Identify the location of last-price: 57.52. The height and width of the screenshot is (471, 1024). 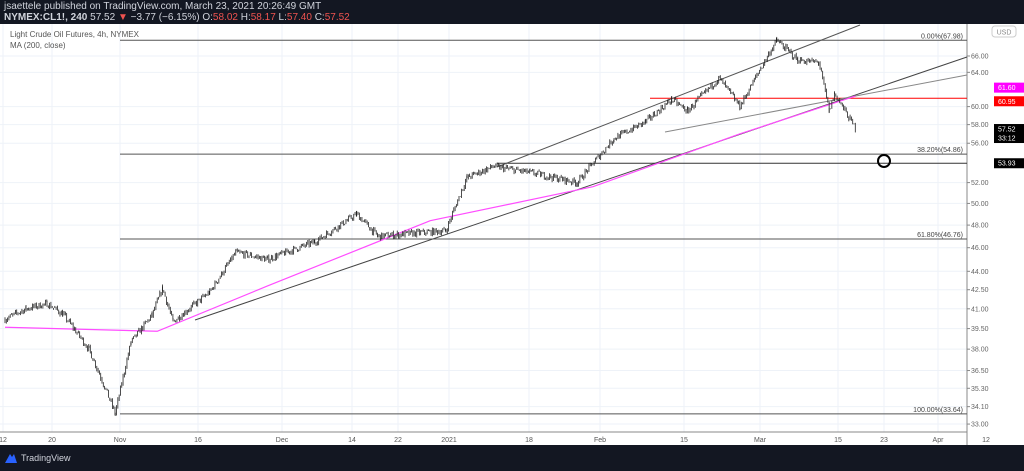
(103, 17).